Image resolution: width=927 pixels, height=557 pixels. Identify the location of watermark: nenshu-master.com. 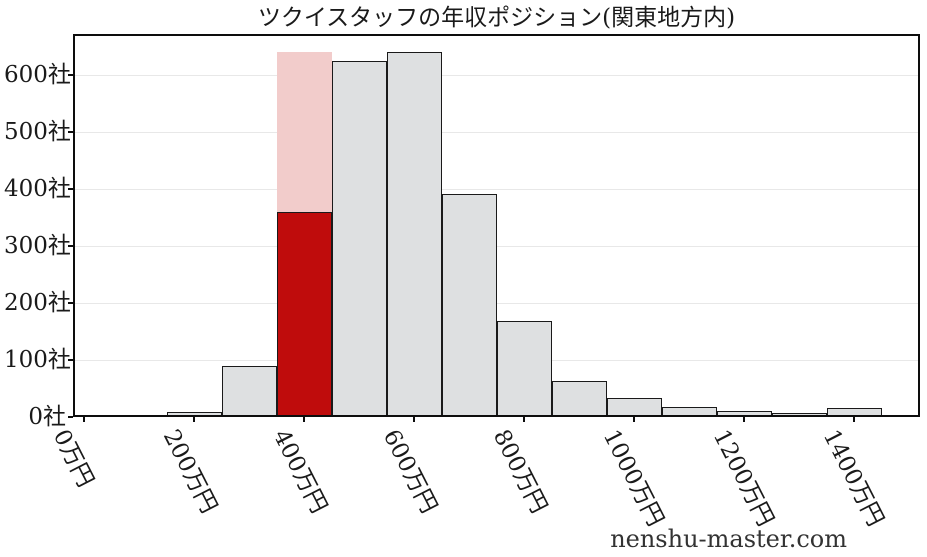
(728, 539).